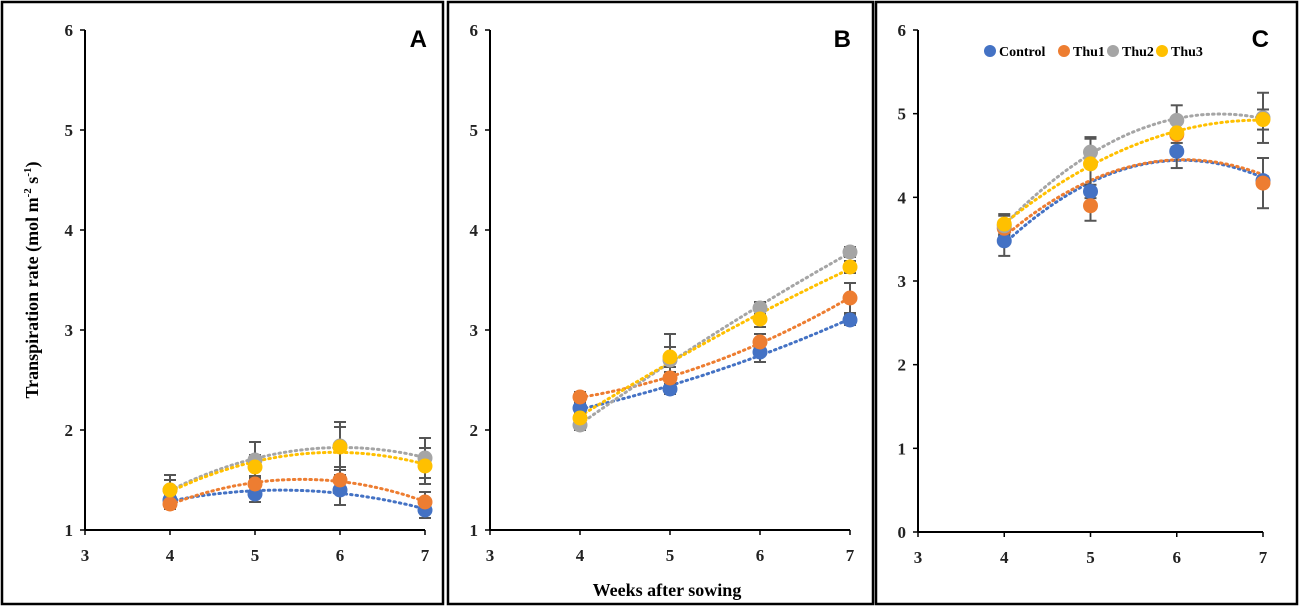  I want to click on legend-label-control: Control, so click(1022, 52).